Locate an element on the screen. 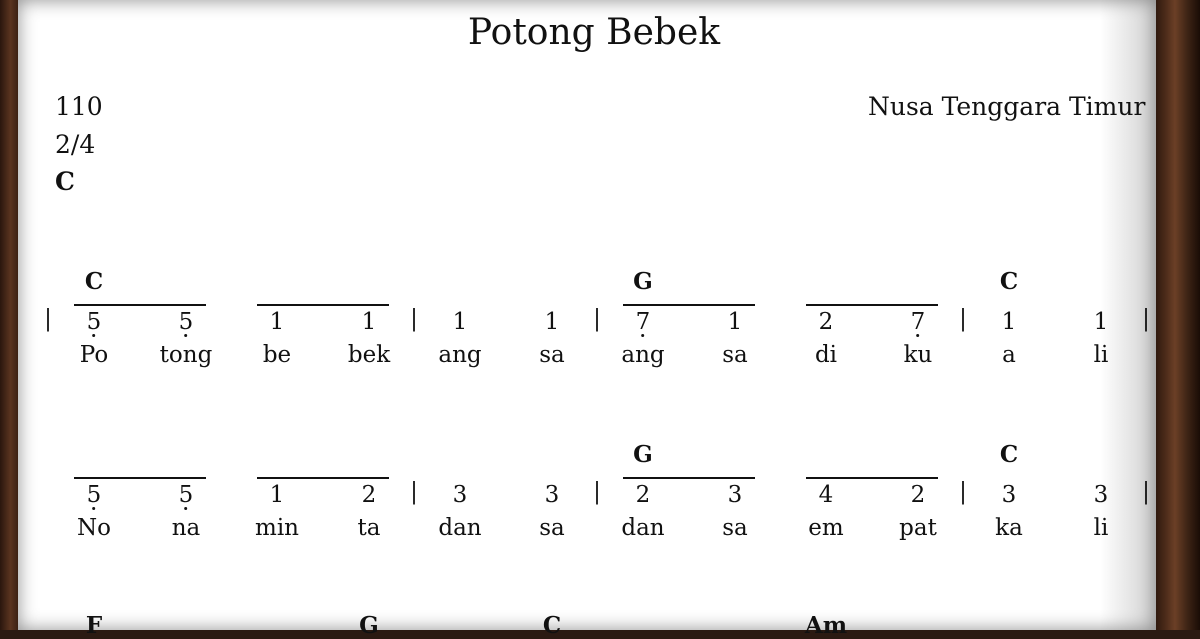 Image resolution: width=1200 pixels, height=639 pixels. lyric-syllable: Po is located at coordinates (94, 355).